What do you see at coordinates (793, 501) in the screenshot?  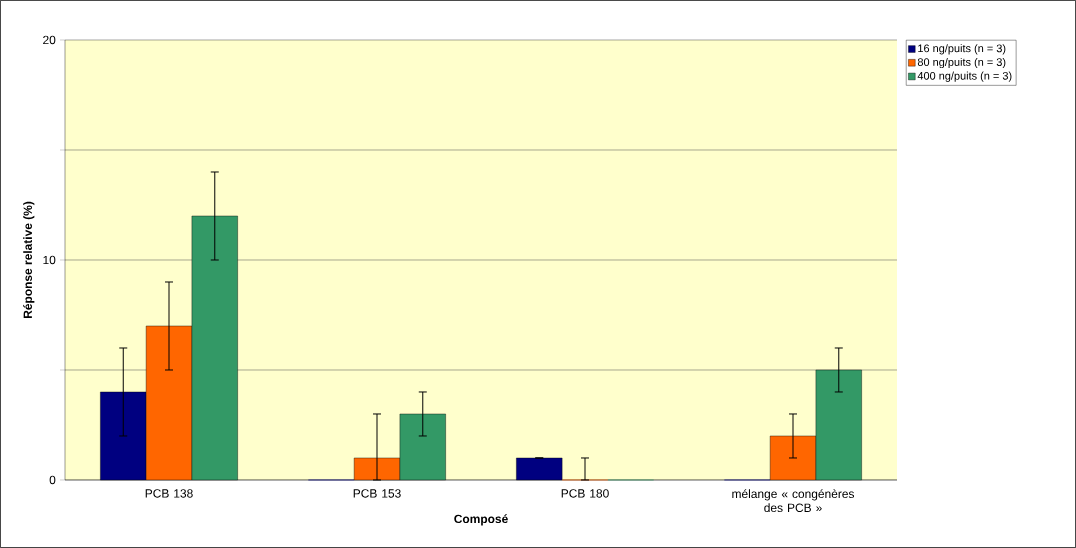 I see `x-tick-label: mélange « congénères des PCB »` at bounding box center [793, 501].